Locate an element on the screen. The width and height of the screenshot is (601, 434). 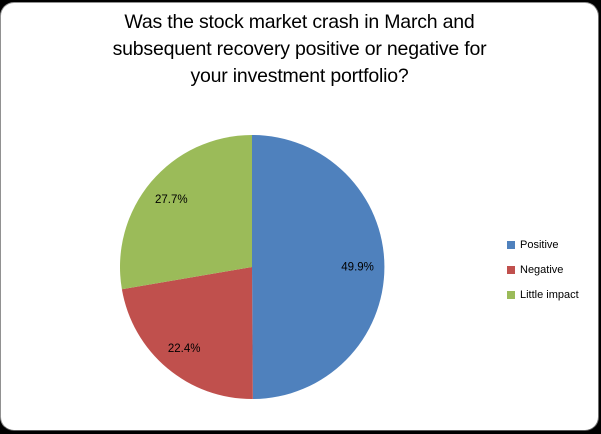
slice-data-label: 49.9% is located at coordinates (357, 268).